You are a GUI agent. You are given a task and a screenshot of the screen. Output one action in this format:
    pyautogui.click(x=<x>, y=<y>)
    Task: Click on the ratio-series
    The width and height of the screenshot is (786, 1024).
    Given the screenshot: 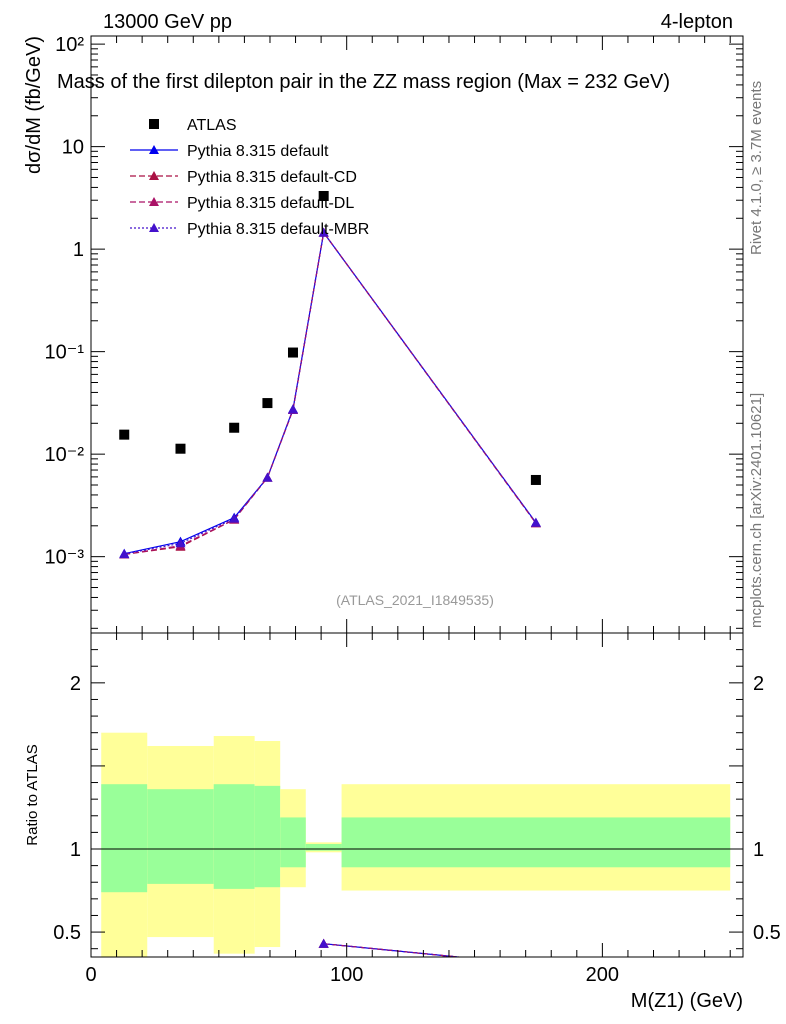 What is the action you would take?
    pyautogui.click(x=391, y=947)
    